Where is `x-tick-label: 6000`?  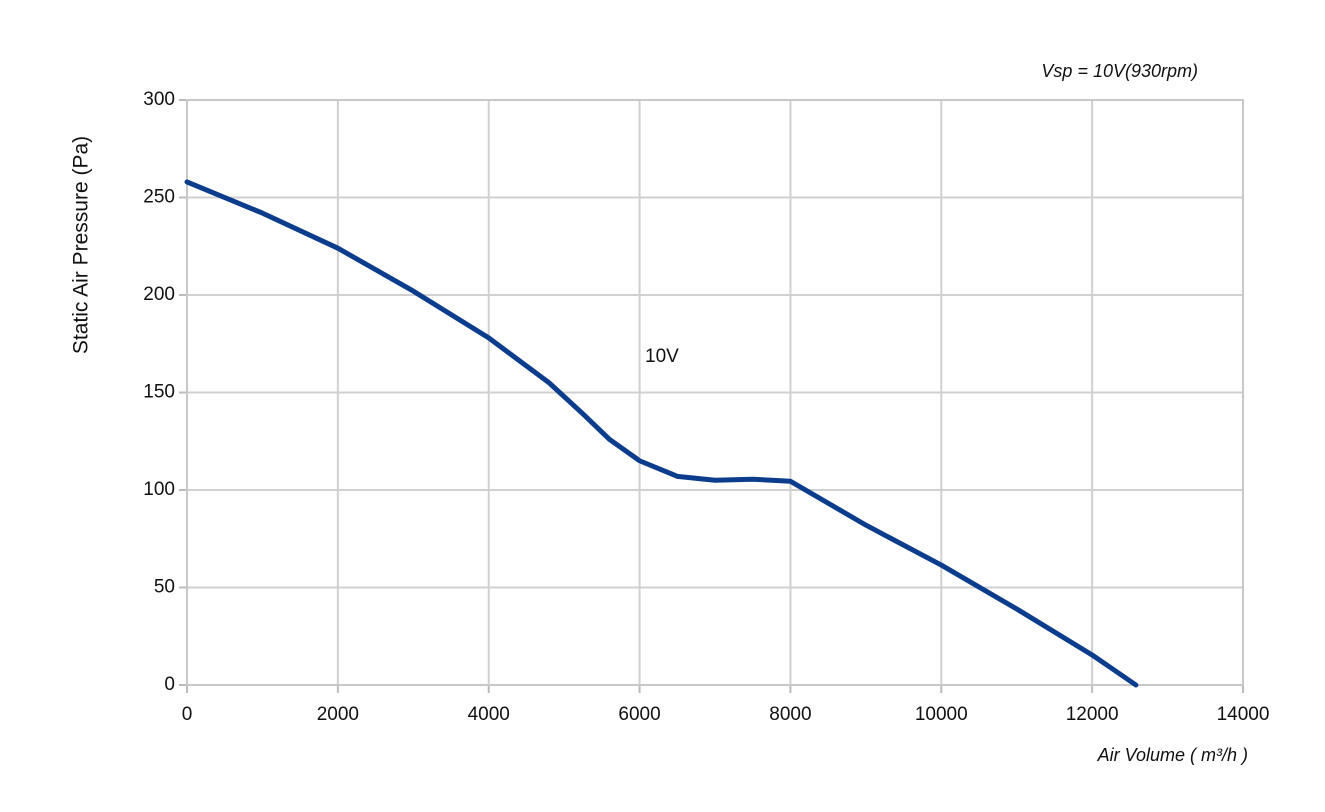
x-tick-label: 6000 is located at coordinates (639, 714).